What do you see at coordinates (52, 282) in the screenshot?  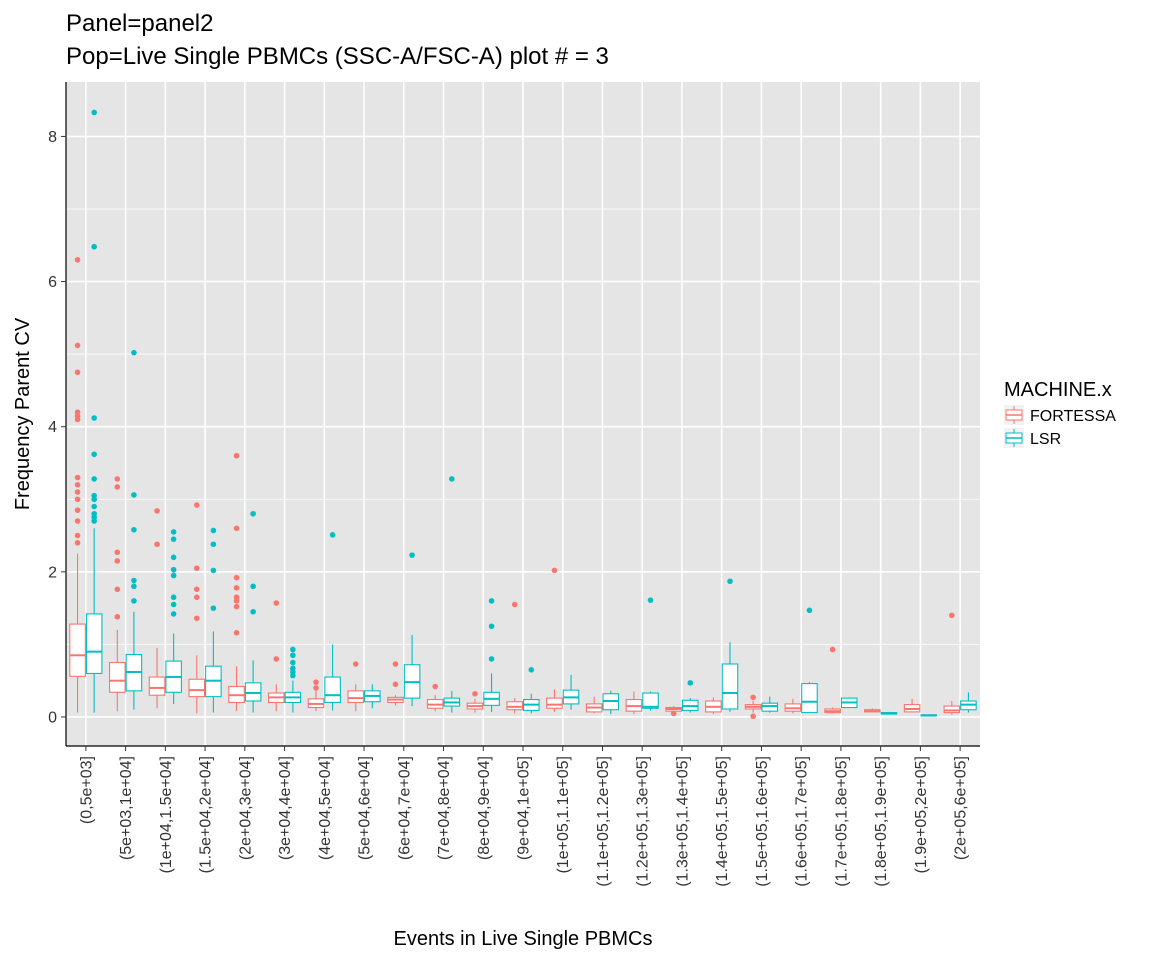 I see `y-tick-label: 6` at bounding box center [52, 282].